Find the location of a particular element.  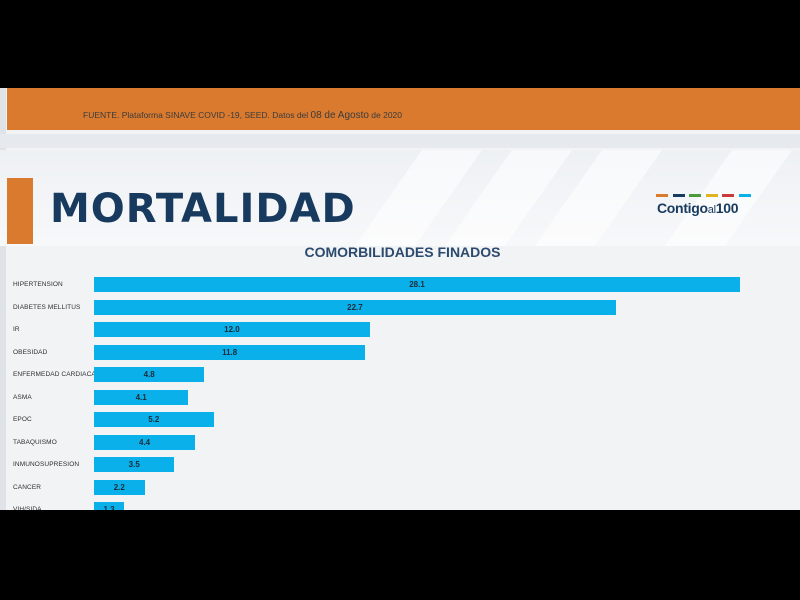

category-label: TABAQUISMO is located at coordinates (35, 442).